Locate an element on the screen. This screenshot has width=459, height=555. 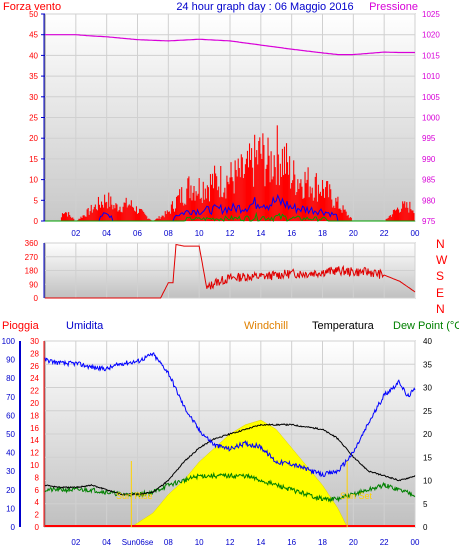
humidity-axis-tick-label: 100 is located at coordinates (9, 341).